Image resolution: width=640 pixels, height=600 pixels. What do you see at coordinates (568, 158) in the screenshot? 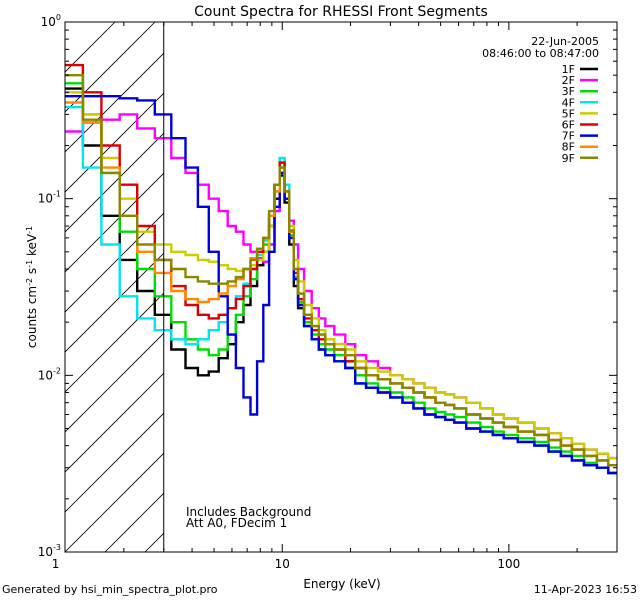
I see `legend-label-9f: 9F` at bounding box center [568, 158].